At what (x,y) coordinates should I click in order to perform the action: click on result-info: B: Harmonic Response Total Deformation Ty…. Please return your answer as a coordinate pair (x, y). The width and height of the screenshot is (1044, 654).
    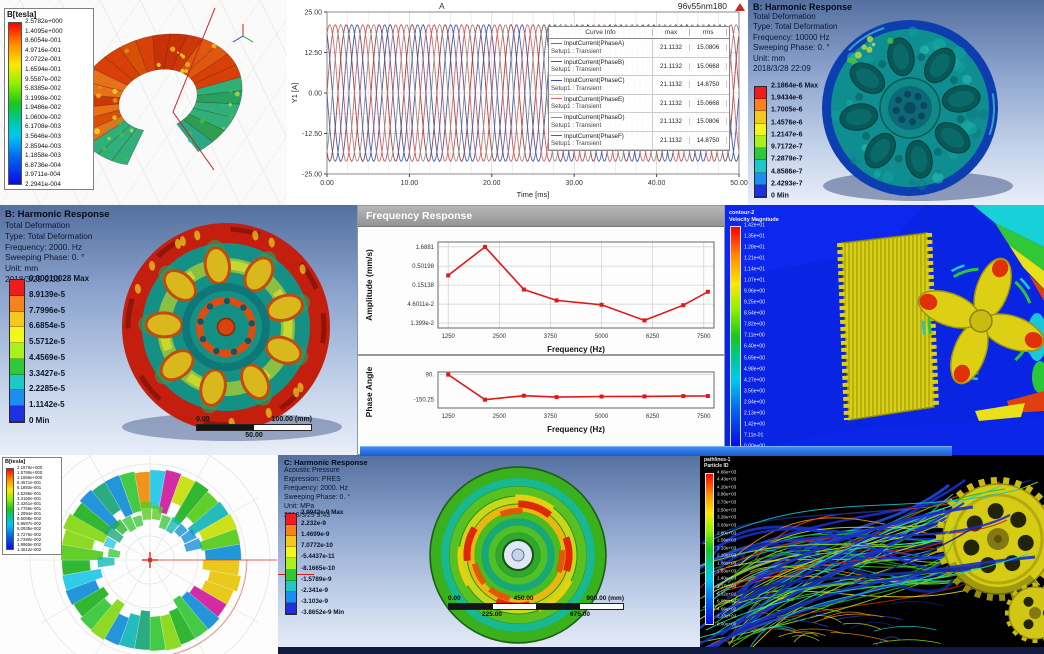
    Looking at the image, I should click on (57, 247).